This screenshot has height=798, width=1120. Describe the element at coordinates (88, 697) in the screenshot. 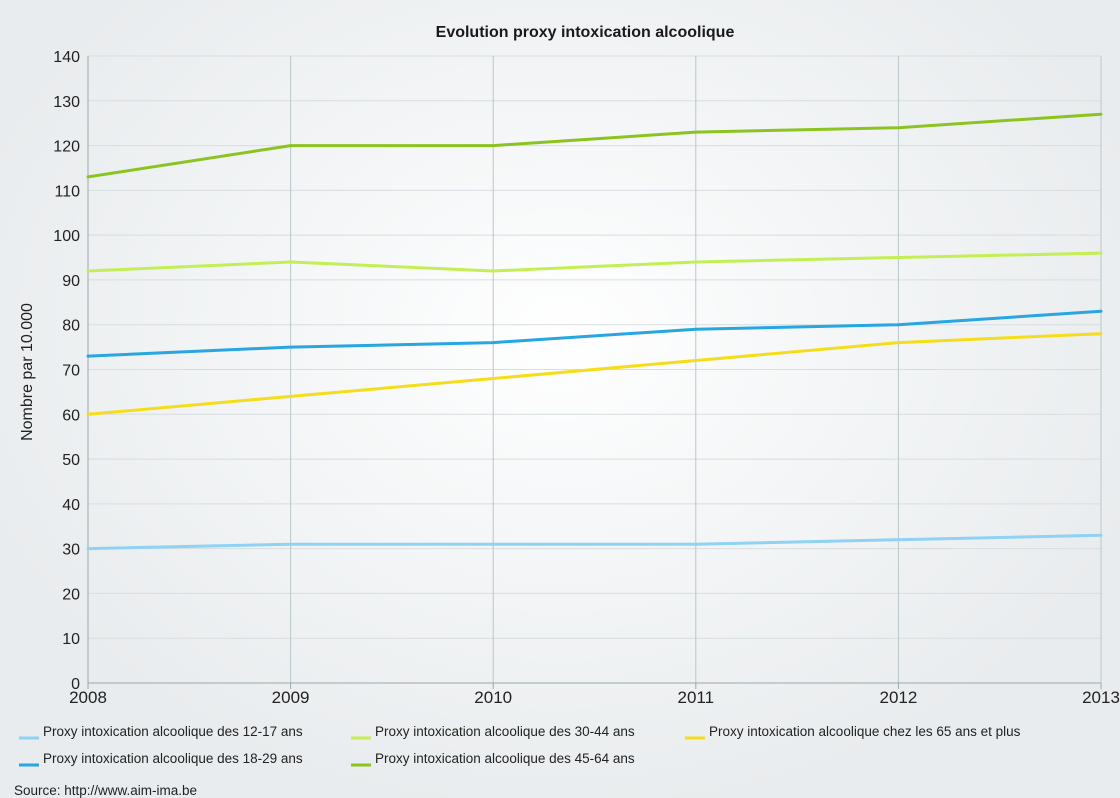

I see `x-tick-label: 2008` at that location.